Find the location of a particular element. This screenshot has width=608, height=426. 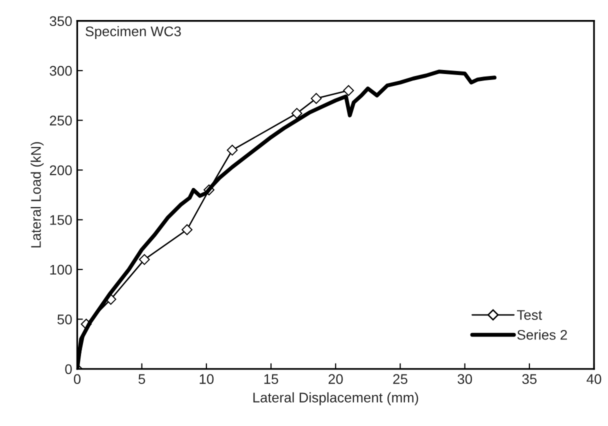

x-axis-title: Lateral Displacement (mm) is located at coordinates (335, 399).